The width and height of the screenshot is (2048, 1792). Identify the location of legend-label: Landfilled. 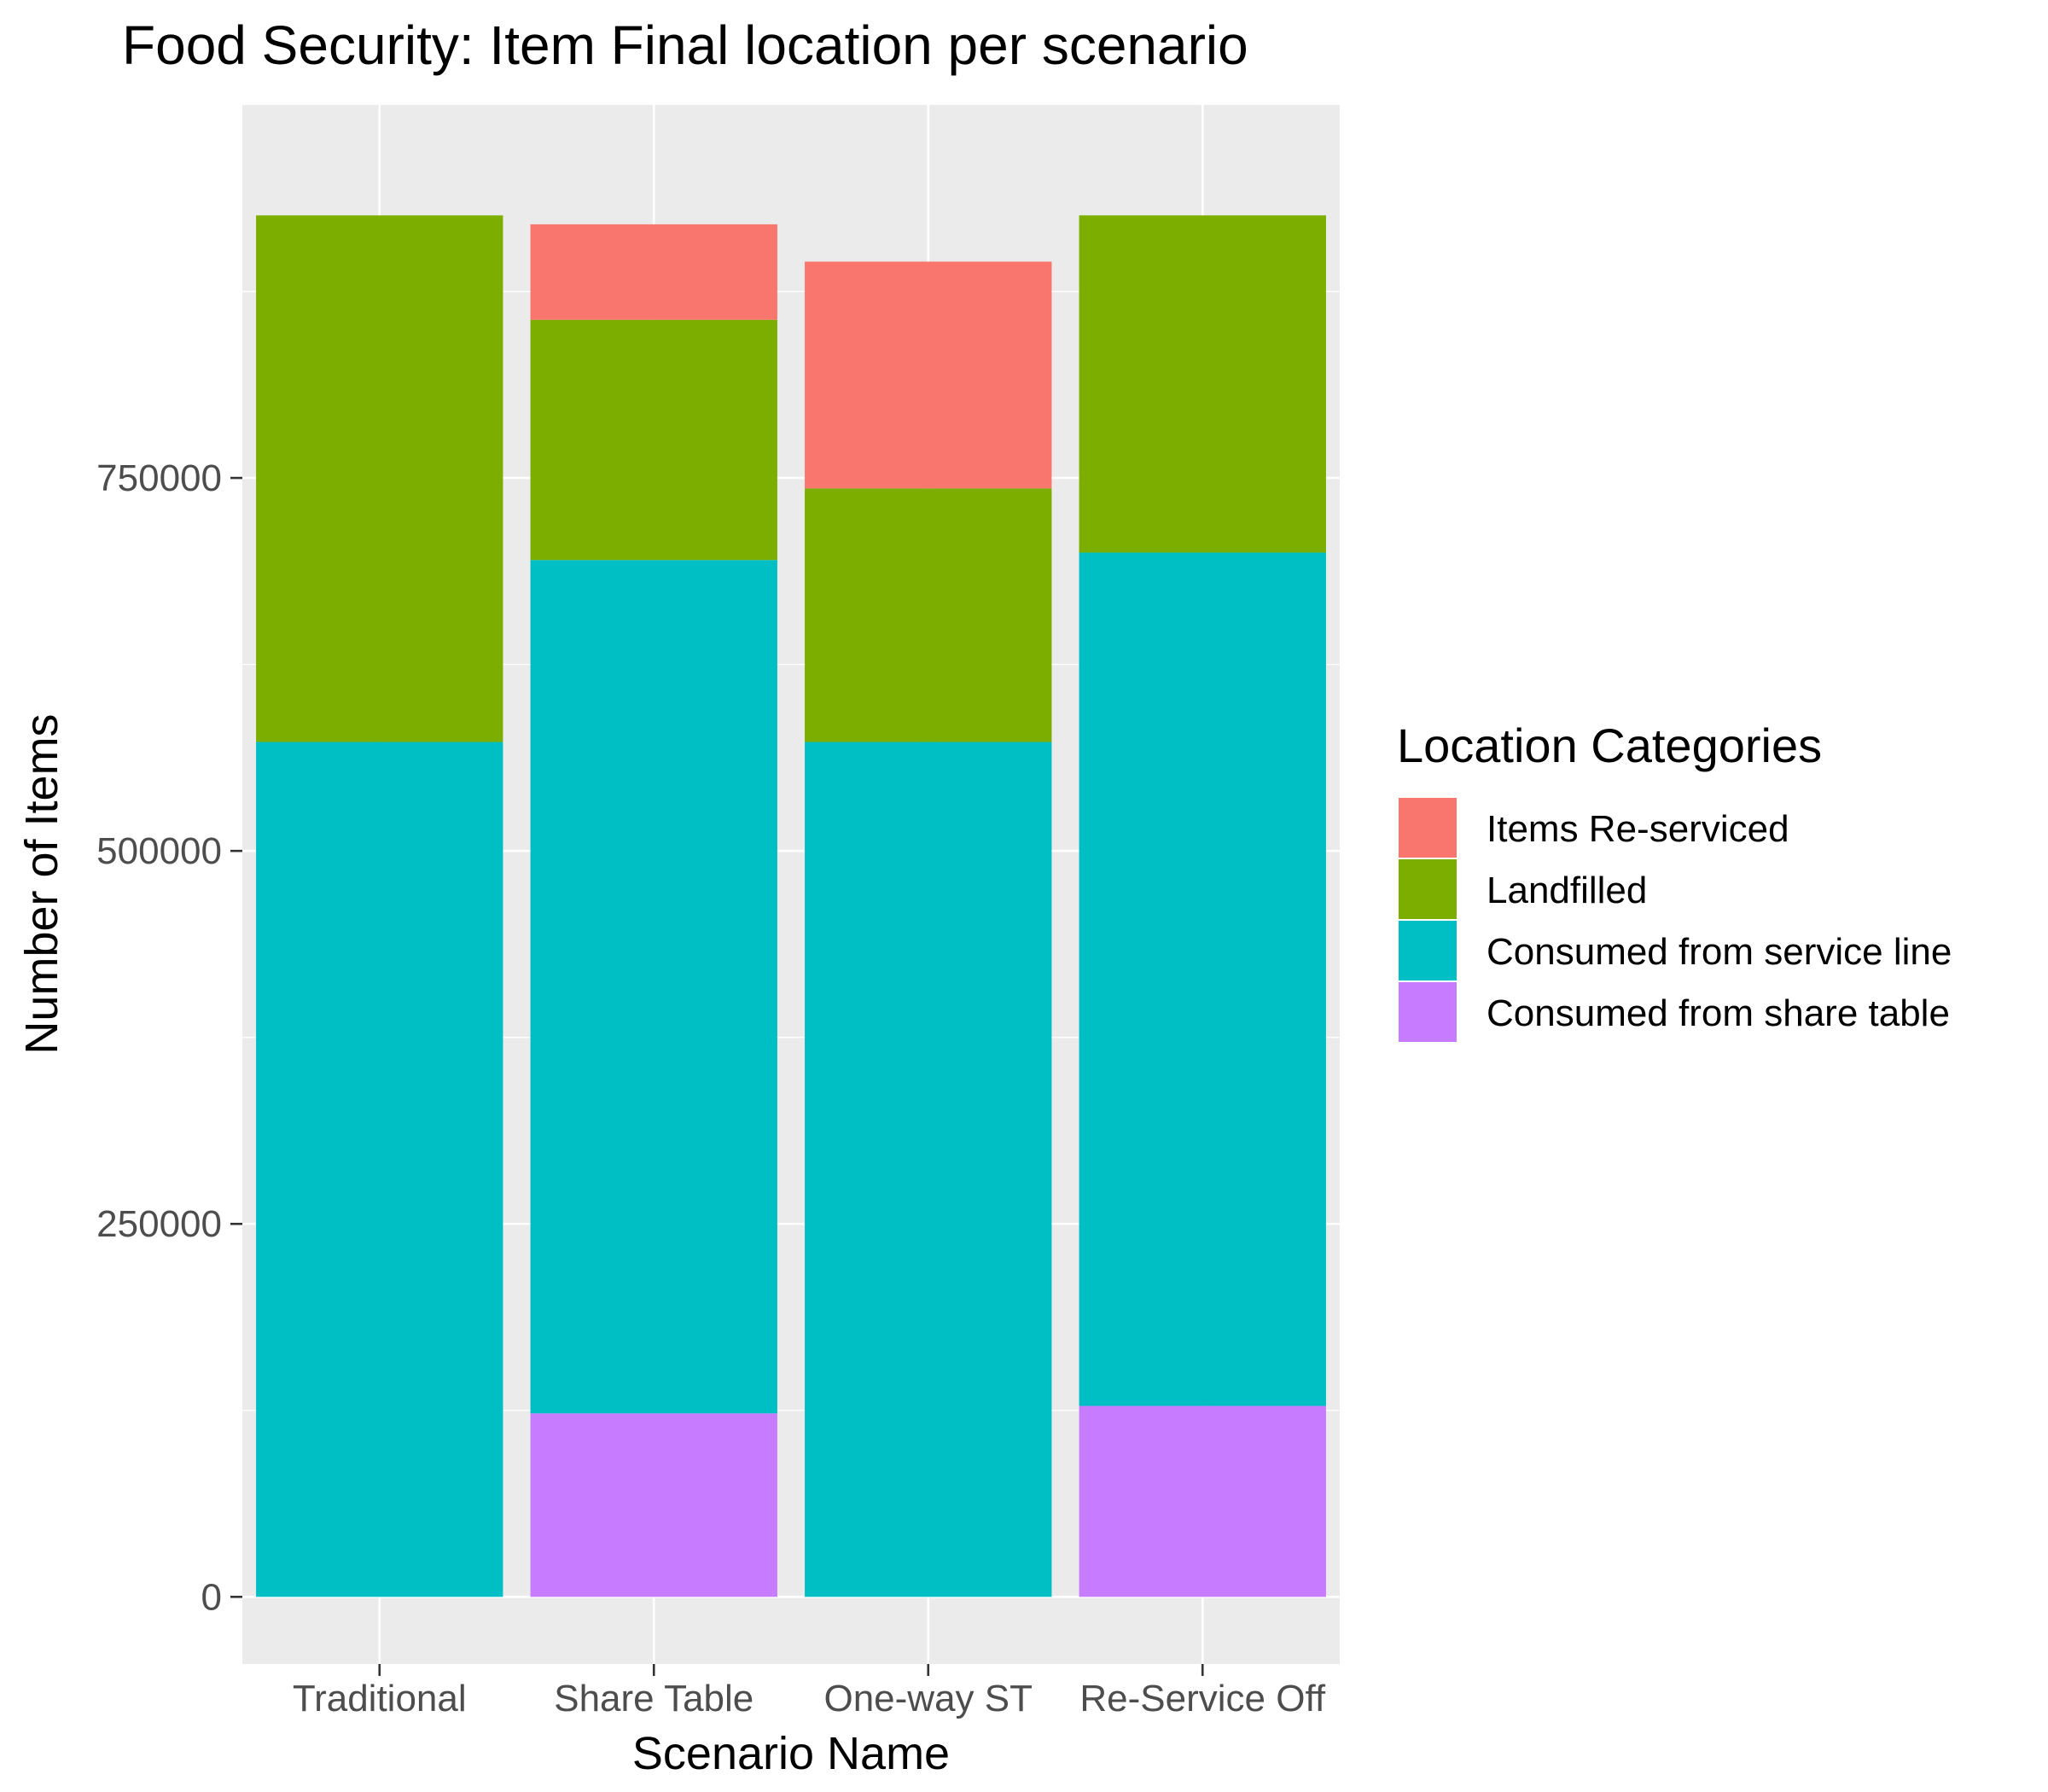
(1567, 891).